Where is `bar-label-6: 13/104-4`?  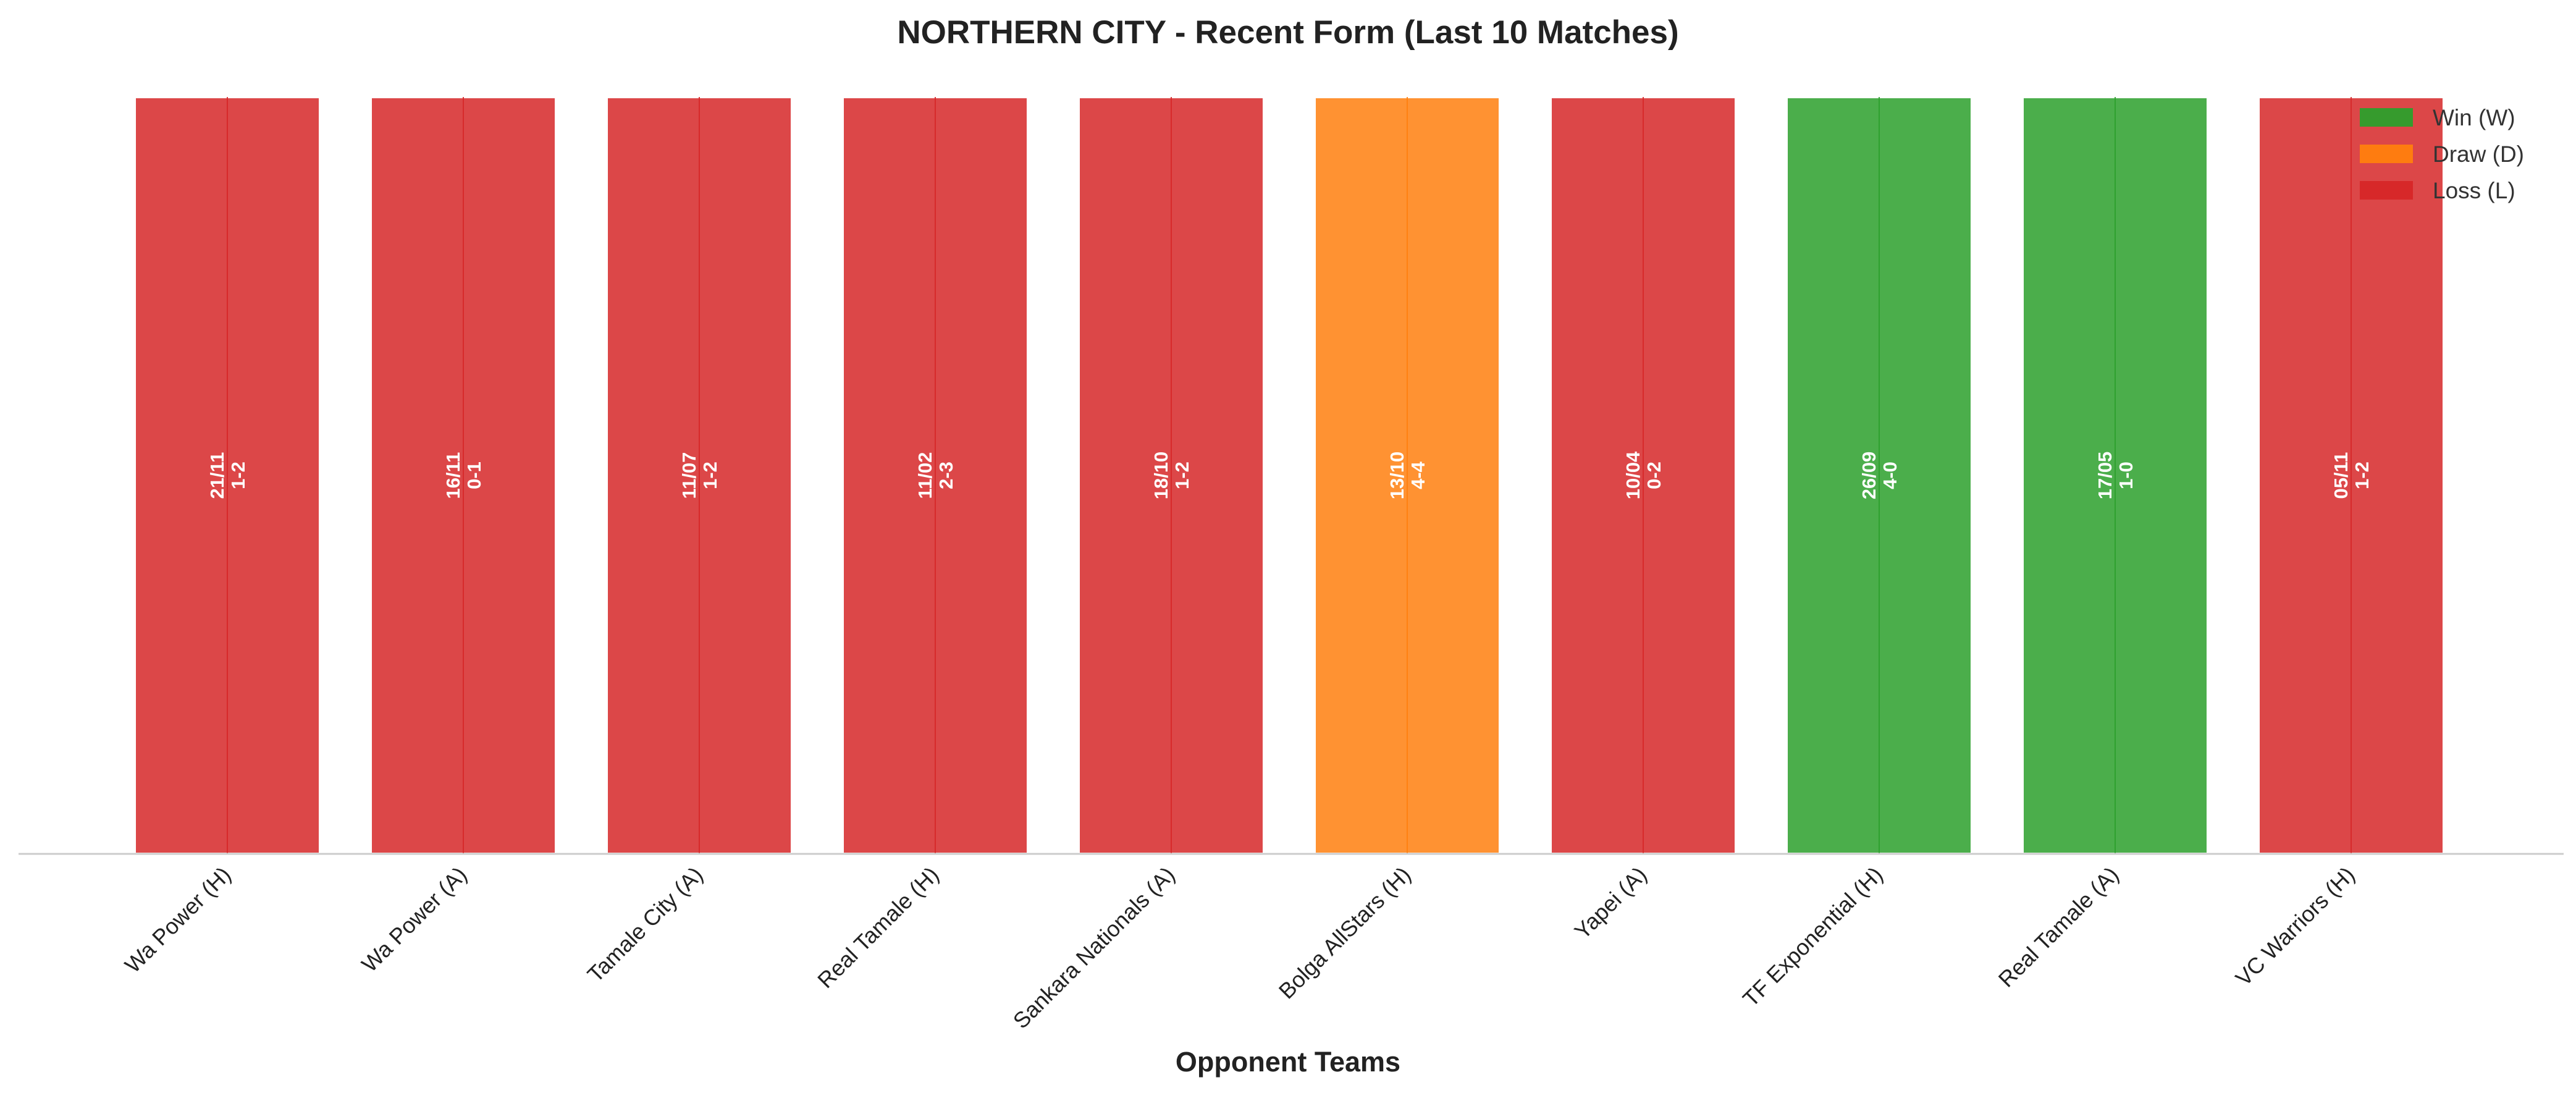 bar-label-6: 13/104-4 is located at coordinates (1407, 476).